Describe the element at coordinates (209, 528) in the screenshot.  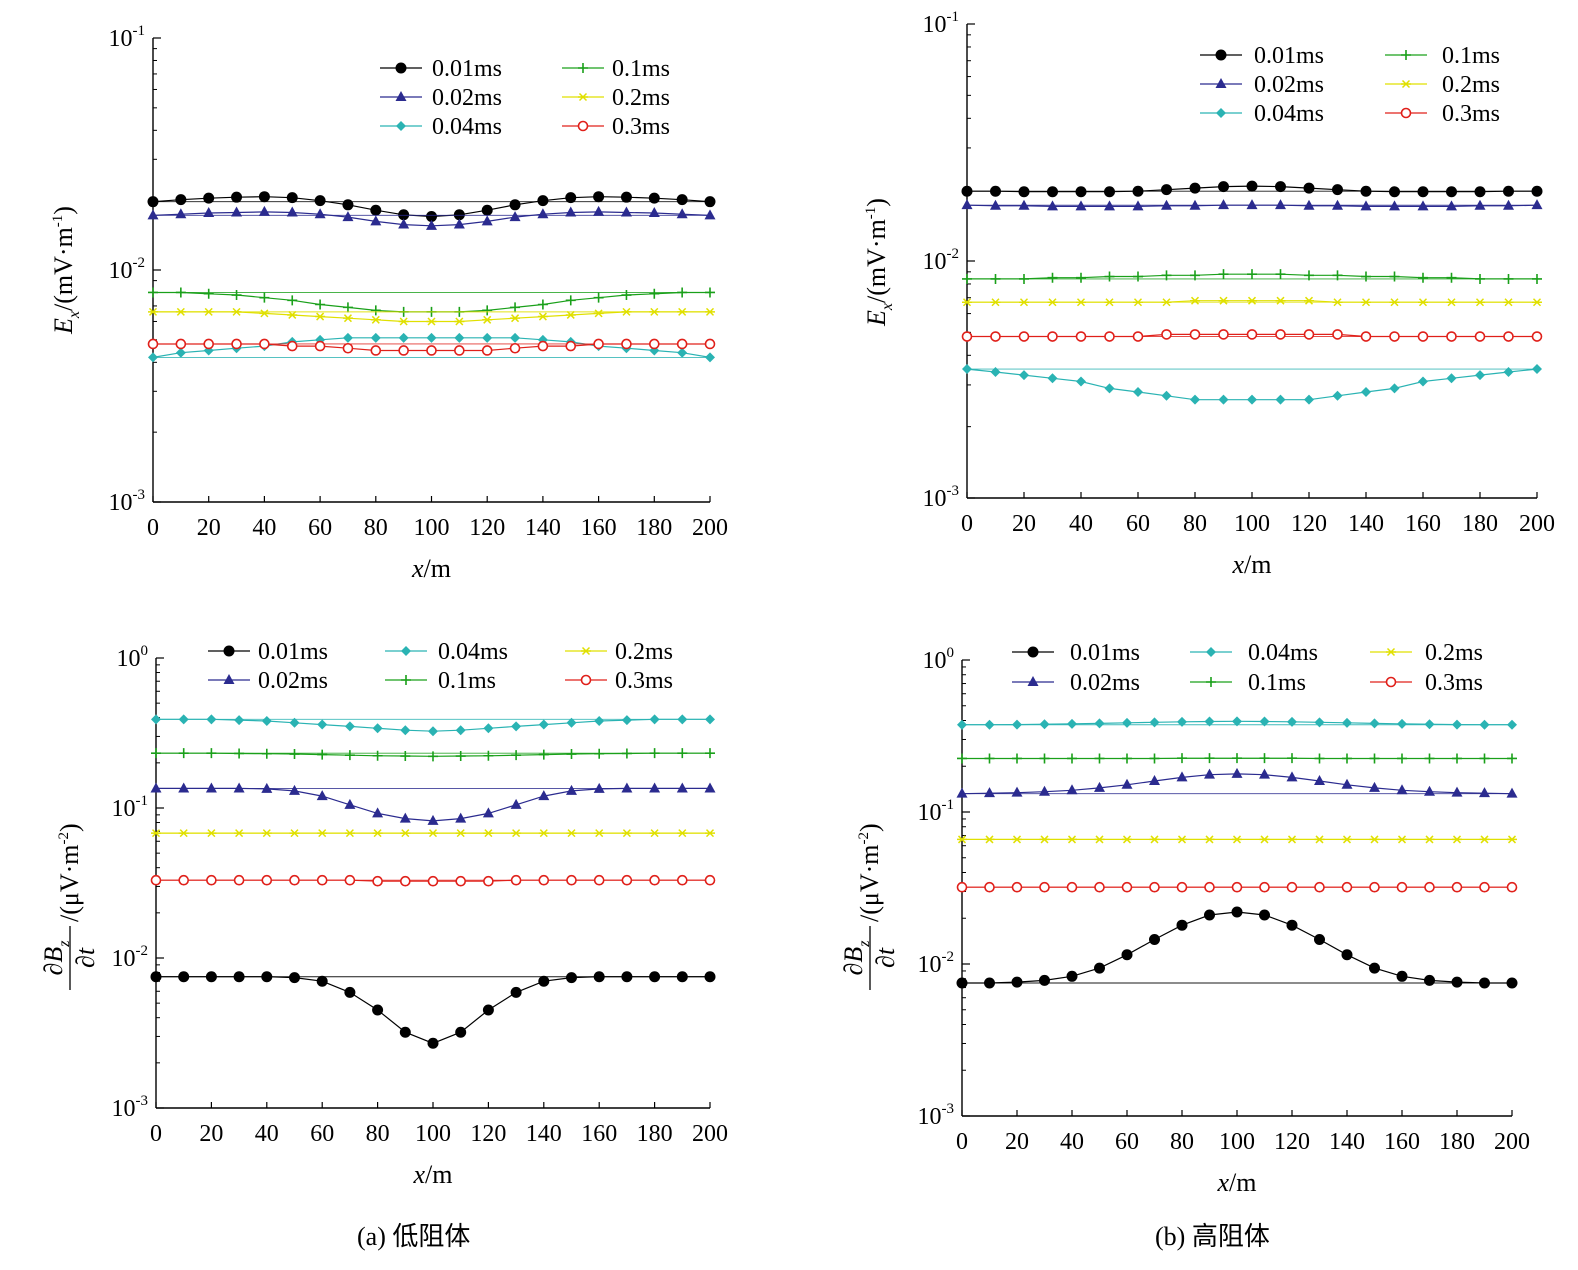
I see `x-tick-label: 20` at that location.